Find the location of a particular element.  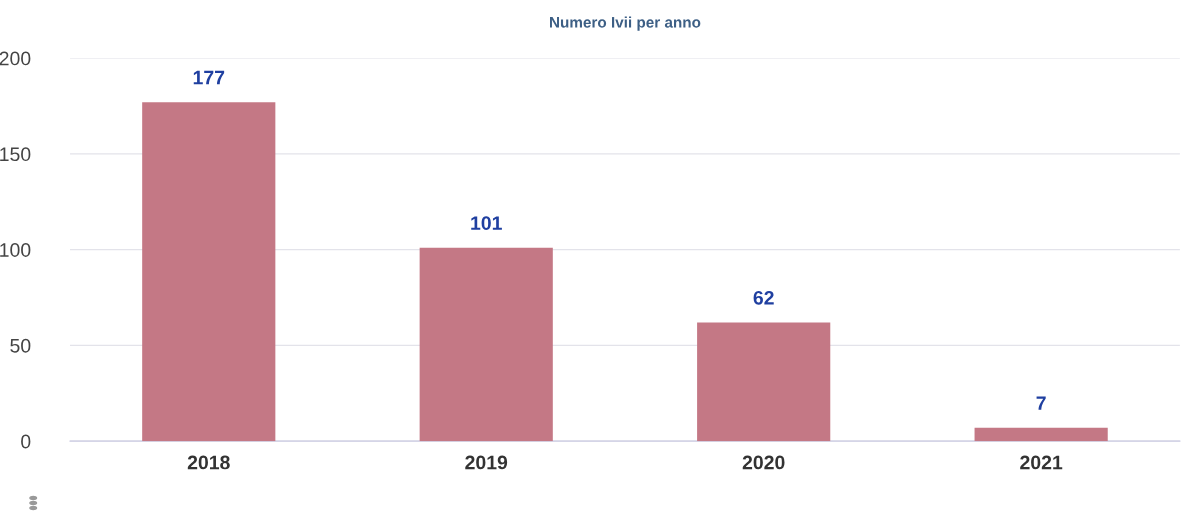

y-tick-label: 0 is located at coordinates (26, 441).